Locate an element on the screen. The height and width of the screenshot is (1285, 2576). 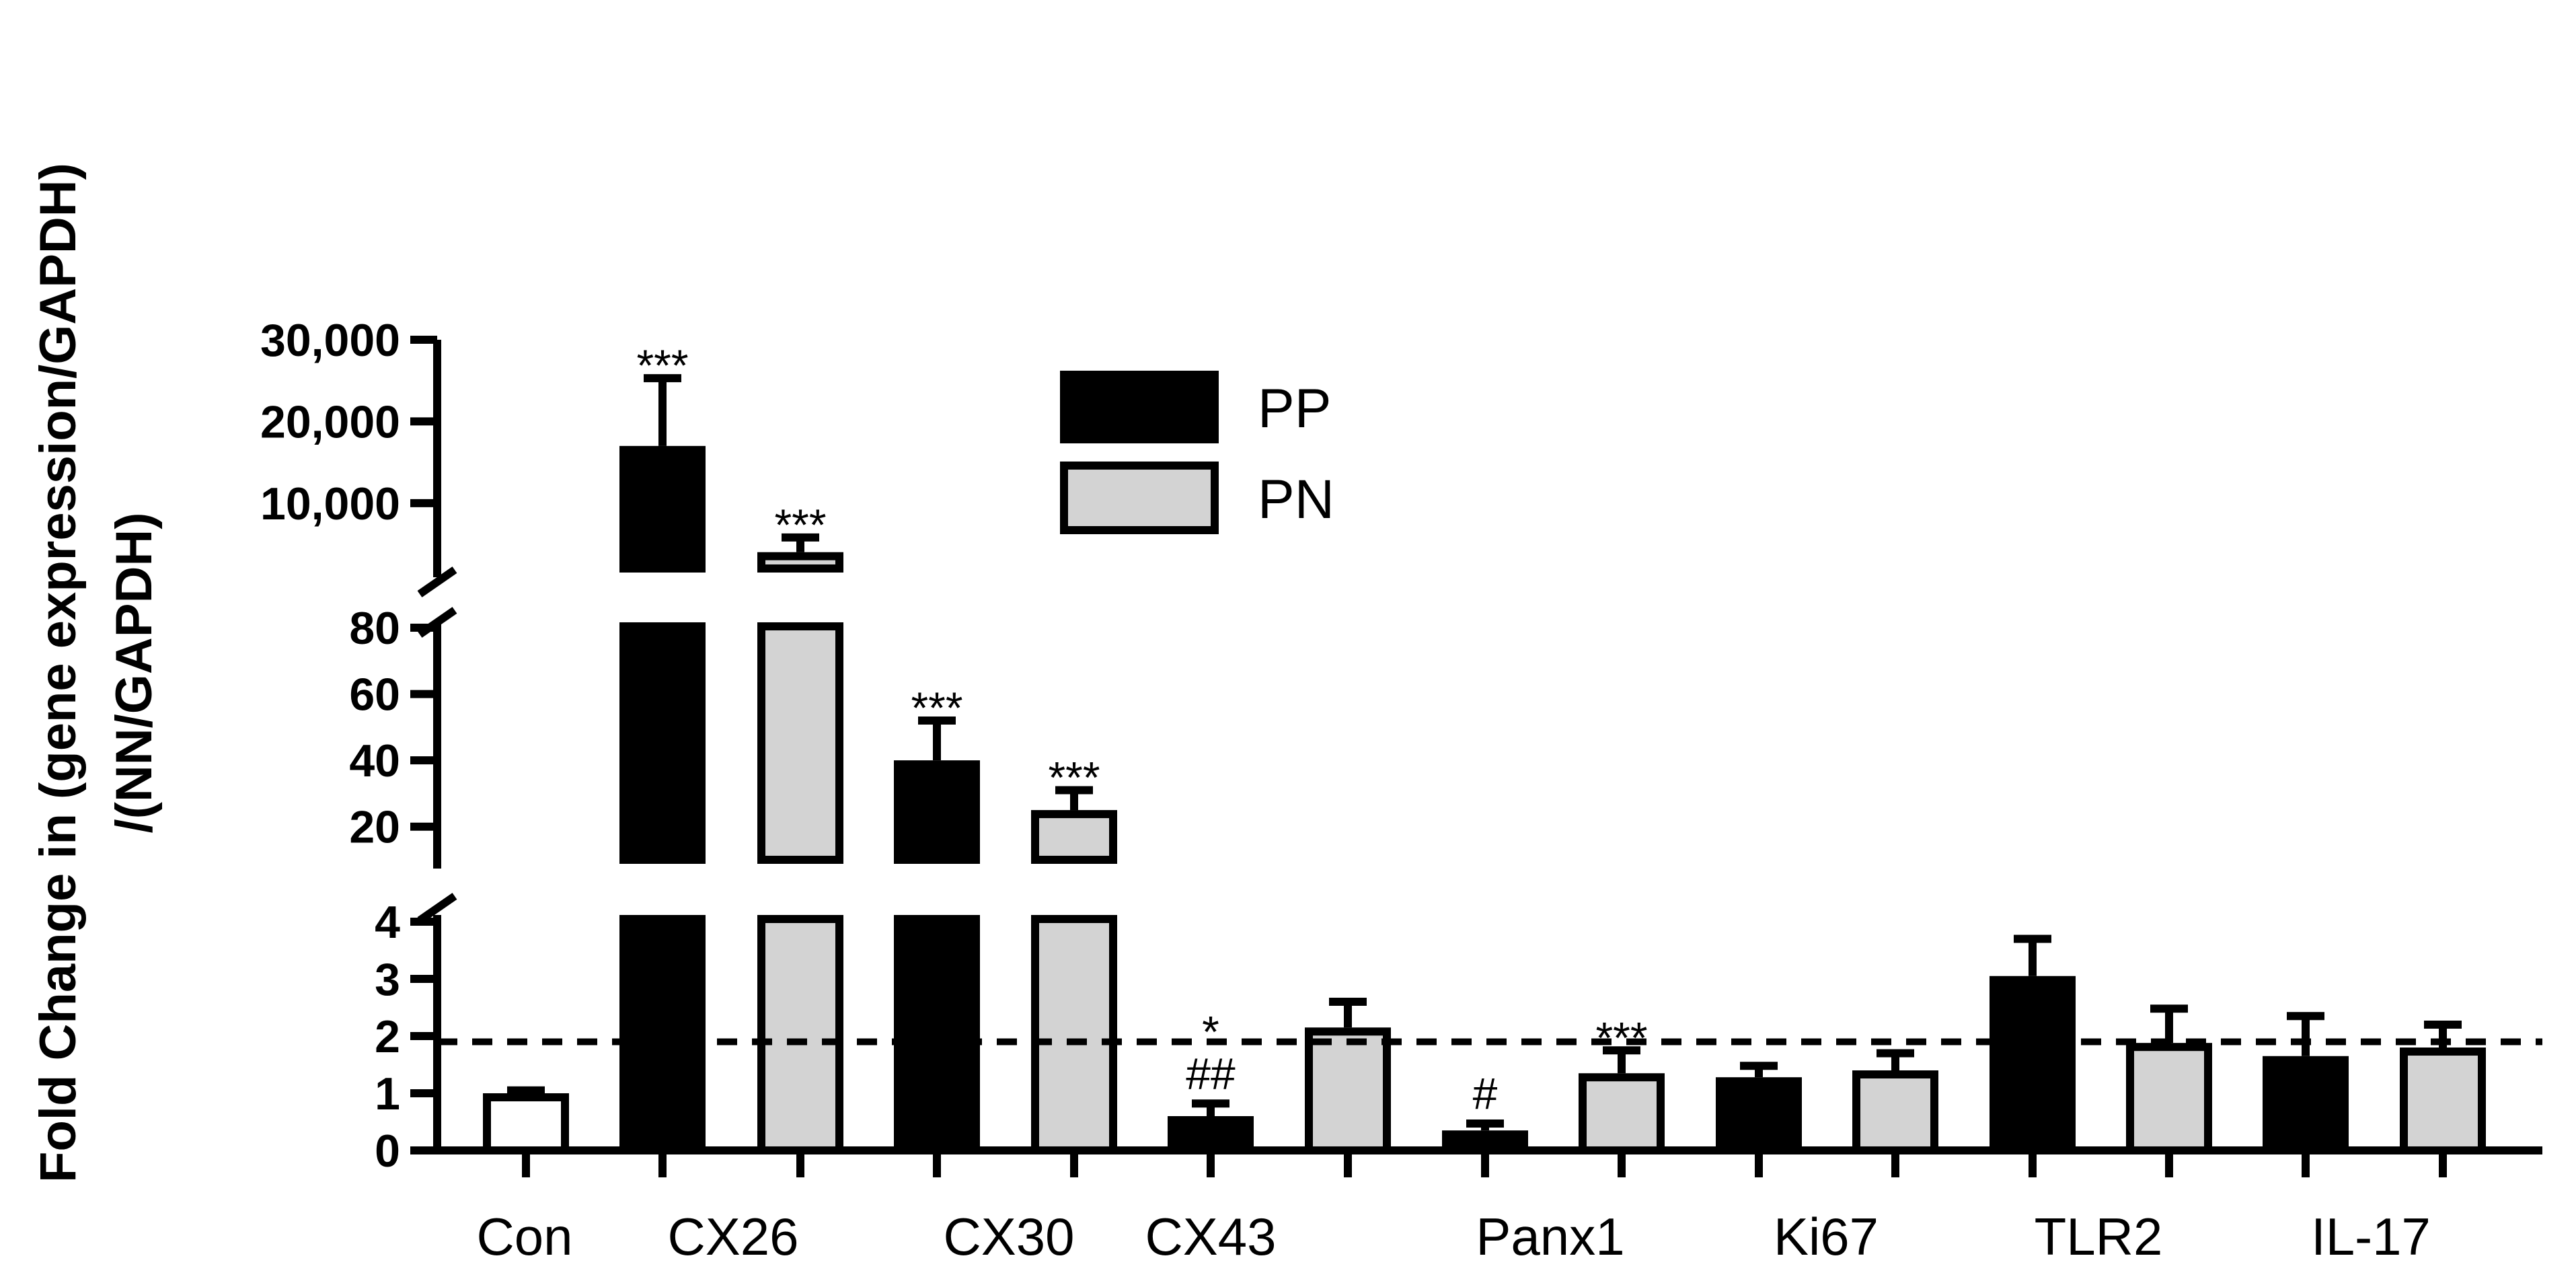
x-category-label: IL-17 is located at coordinates (2371, 1237).